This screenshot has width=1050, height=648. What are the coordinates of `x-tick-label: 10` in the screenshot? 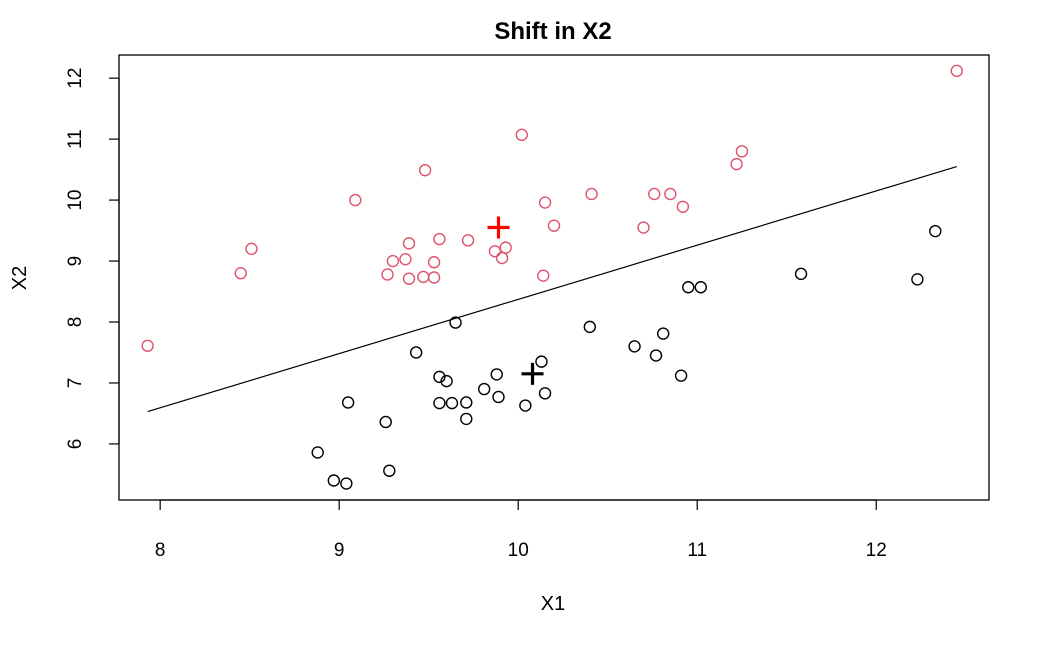 It's located at (518, 550).